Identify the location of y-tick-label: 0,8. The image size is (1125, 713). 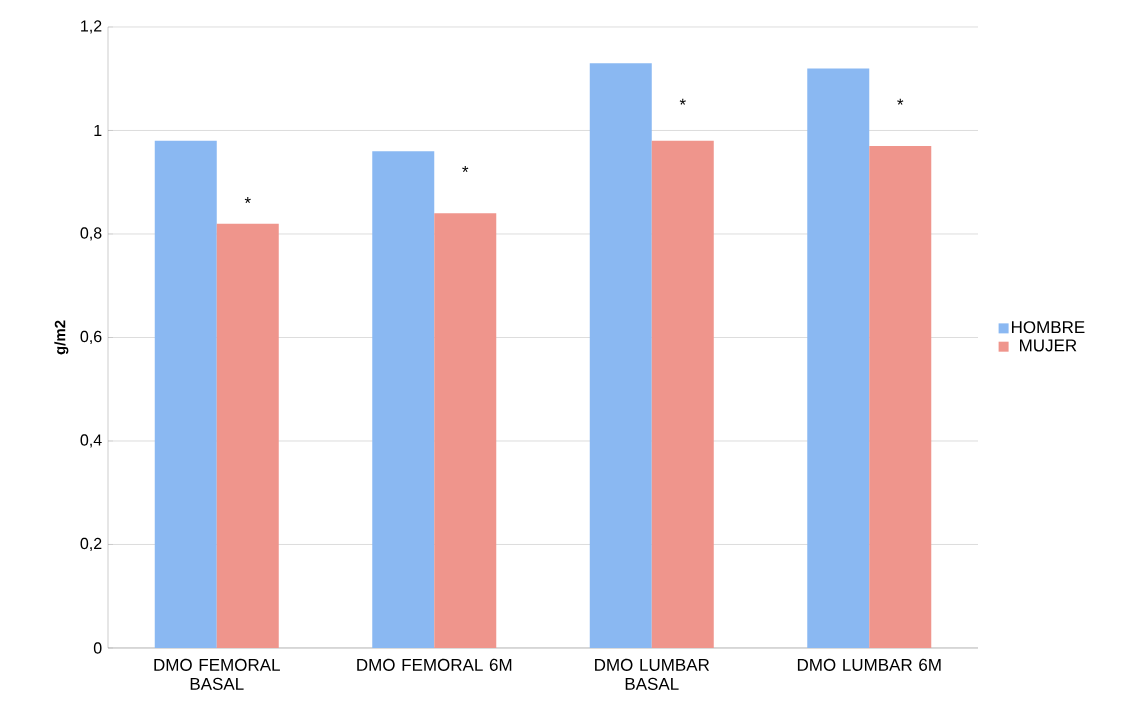
(91, 234).